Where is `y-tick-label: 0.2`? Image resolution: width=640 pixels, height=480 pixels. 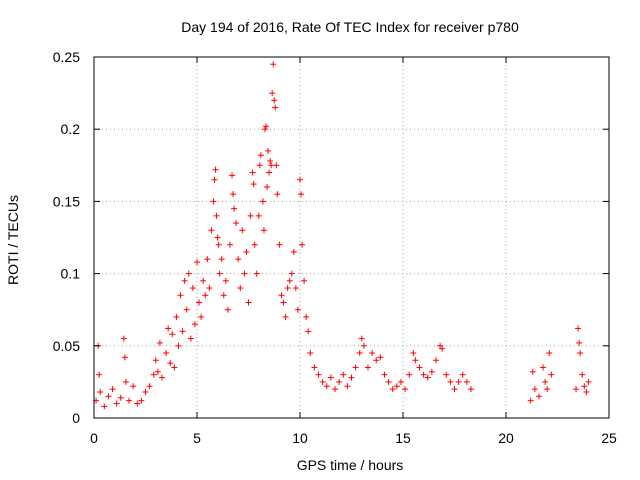 y-tick-label: 0.2 is located at coordinates (71, 129).